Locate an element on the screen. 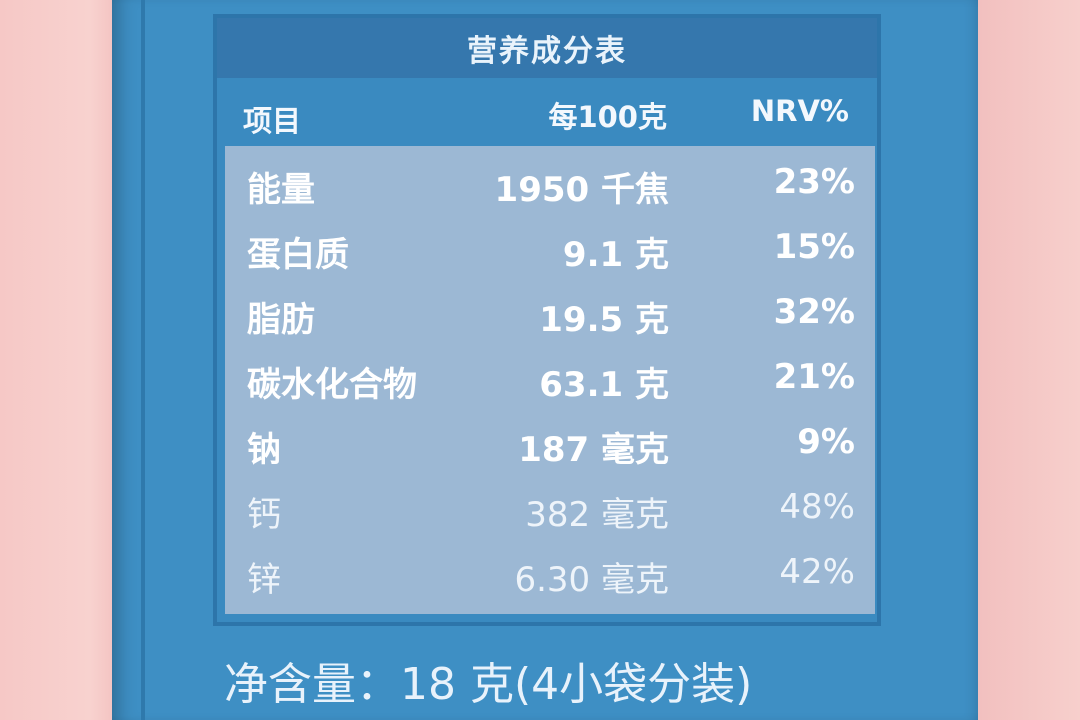  row-name: 钠 is located at coordinates (264, 450).